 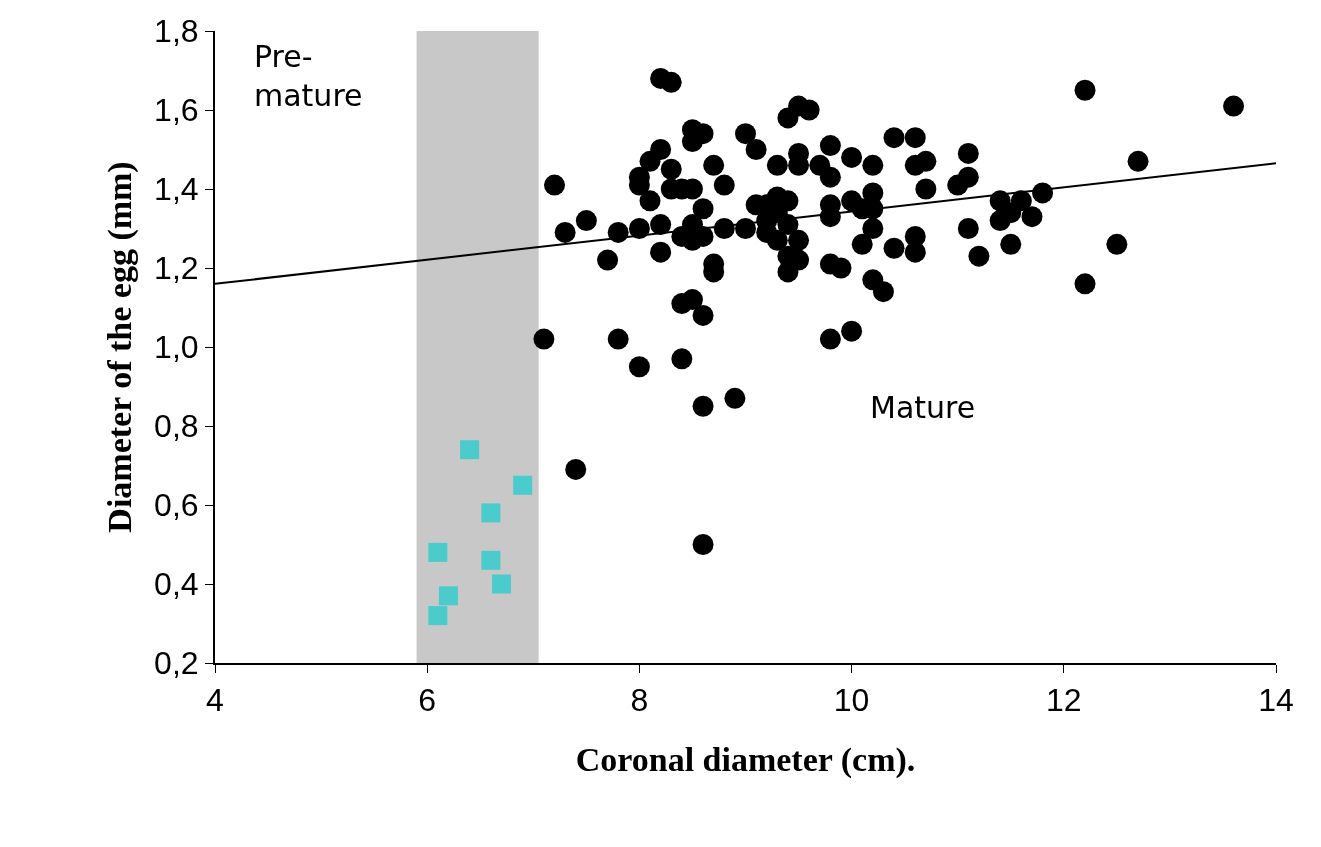 What do you see at coordinates (923, 407) in the screenshot?
I see `annotation: Mature` at bounding box center [923, 407].